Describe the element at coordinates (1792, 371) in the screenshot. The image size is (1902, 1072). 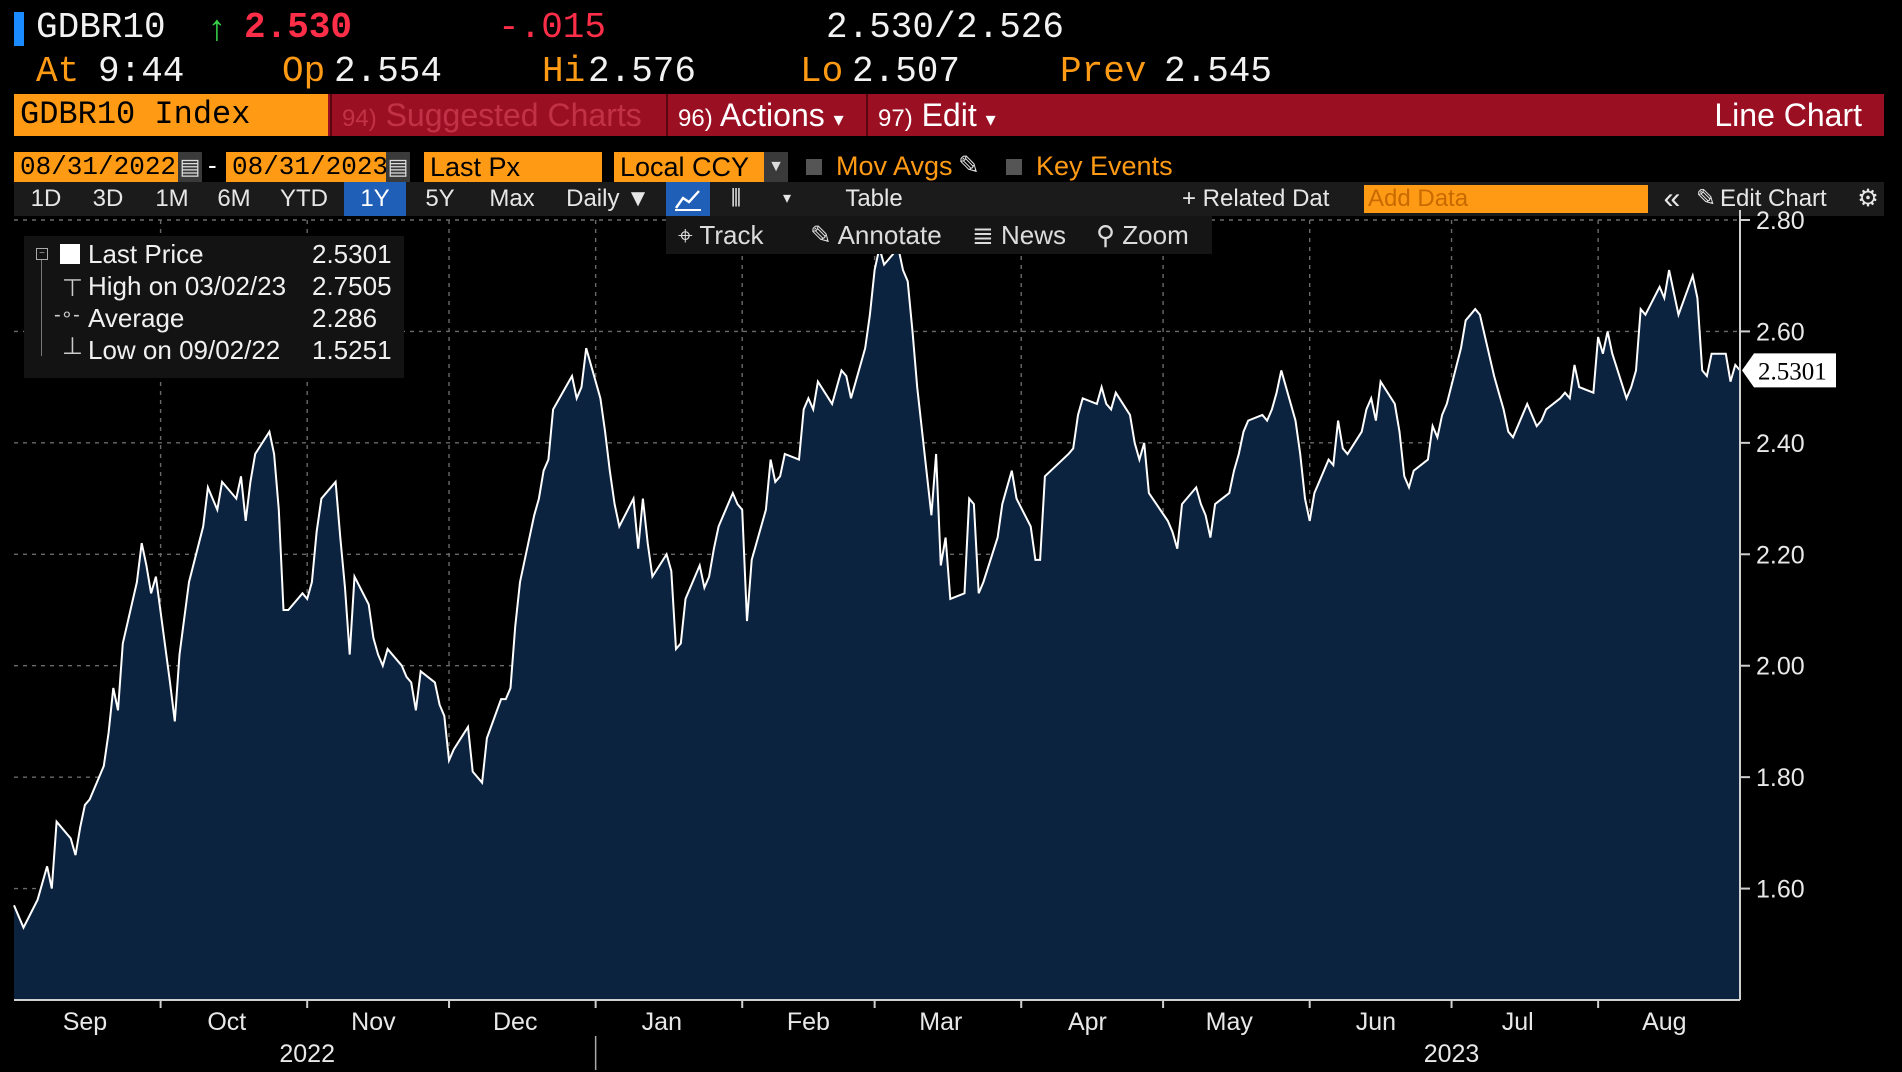
I see `last-value-label: 2.5301` at that location.